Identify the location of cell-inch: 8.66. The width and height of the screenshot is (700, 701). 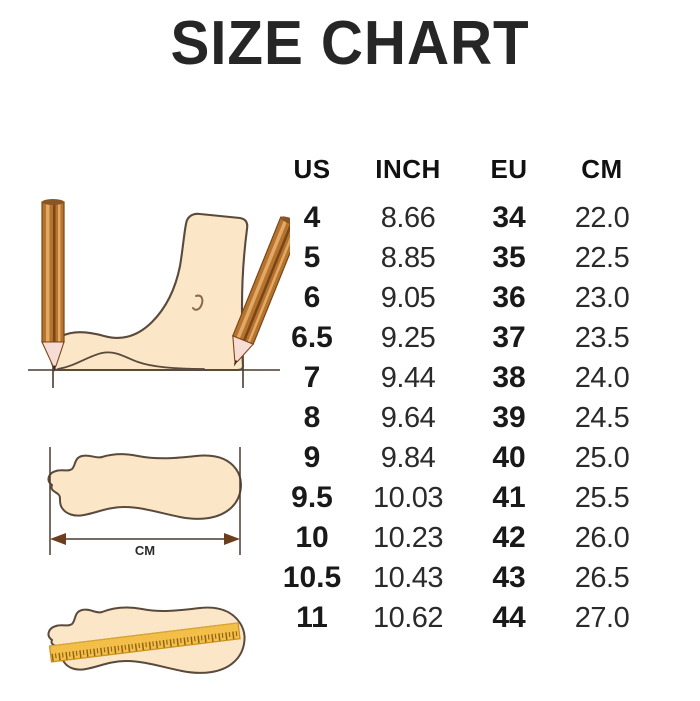
(408, 218).